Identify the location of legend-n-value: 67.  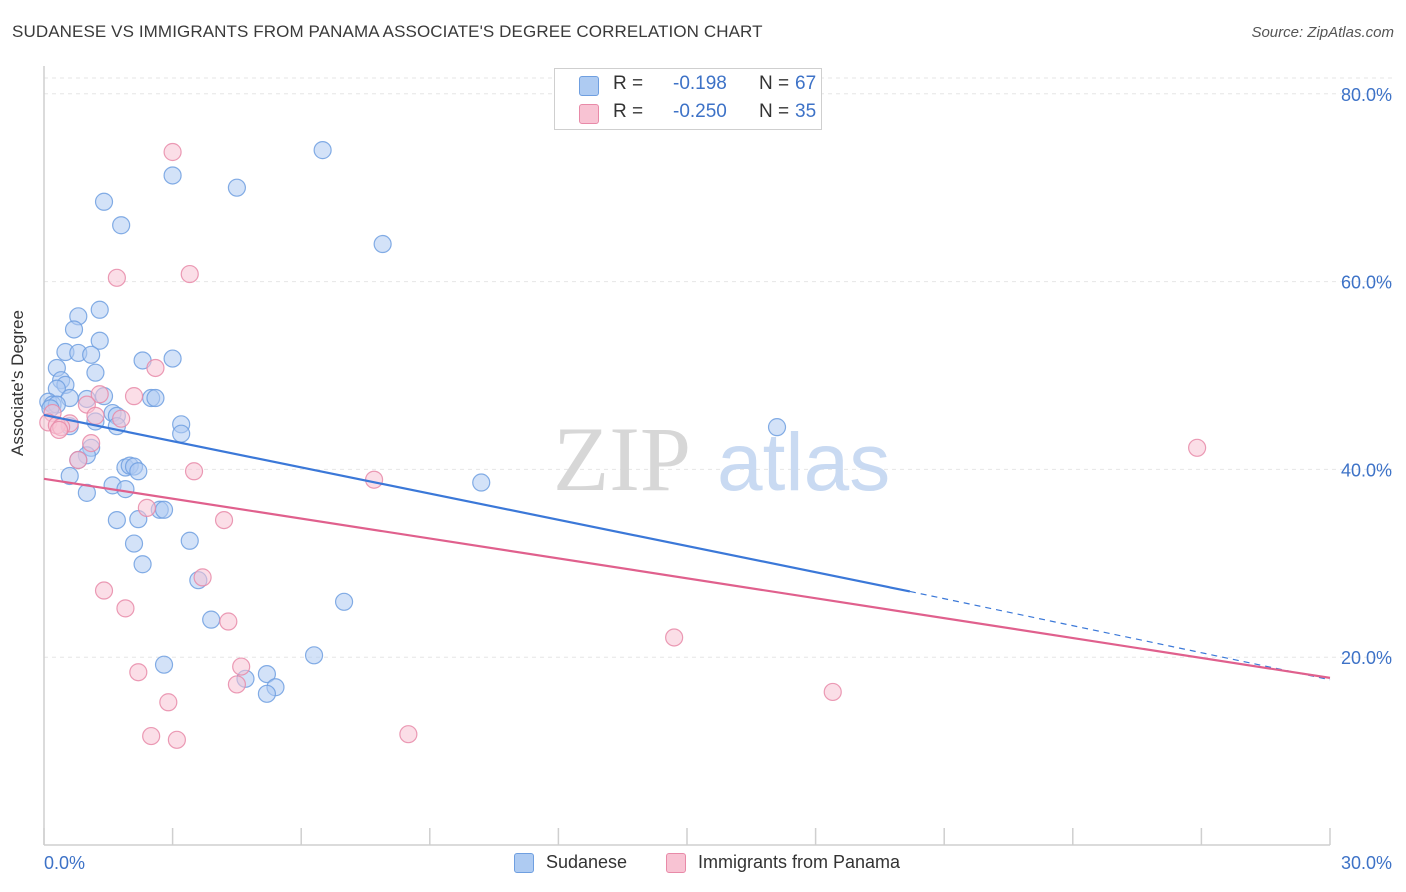
(806, 83).